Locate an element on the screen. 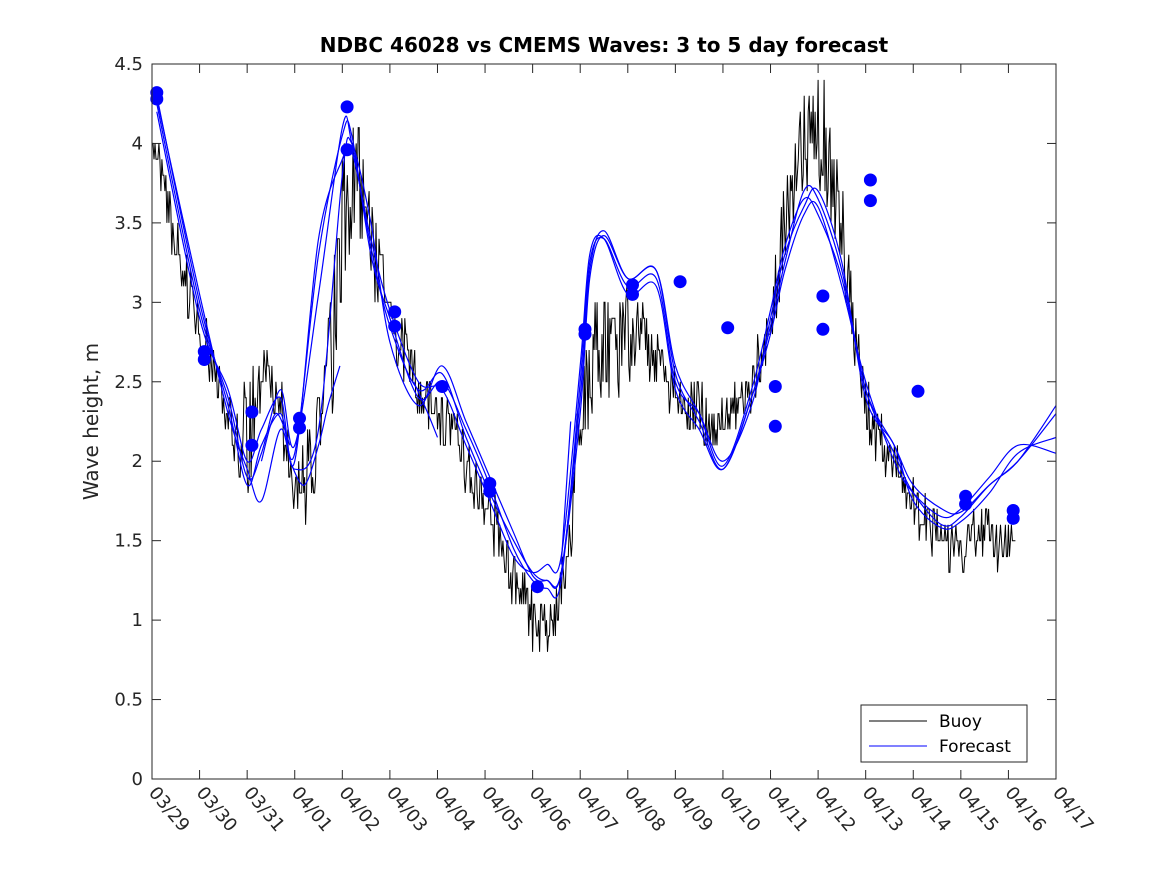 This screenshot has height=875, width=1167. y-tick-label: 2.5 is located at coordinates (128, 382).